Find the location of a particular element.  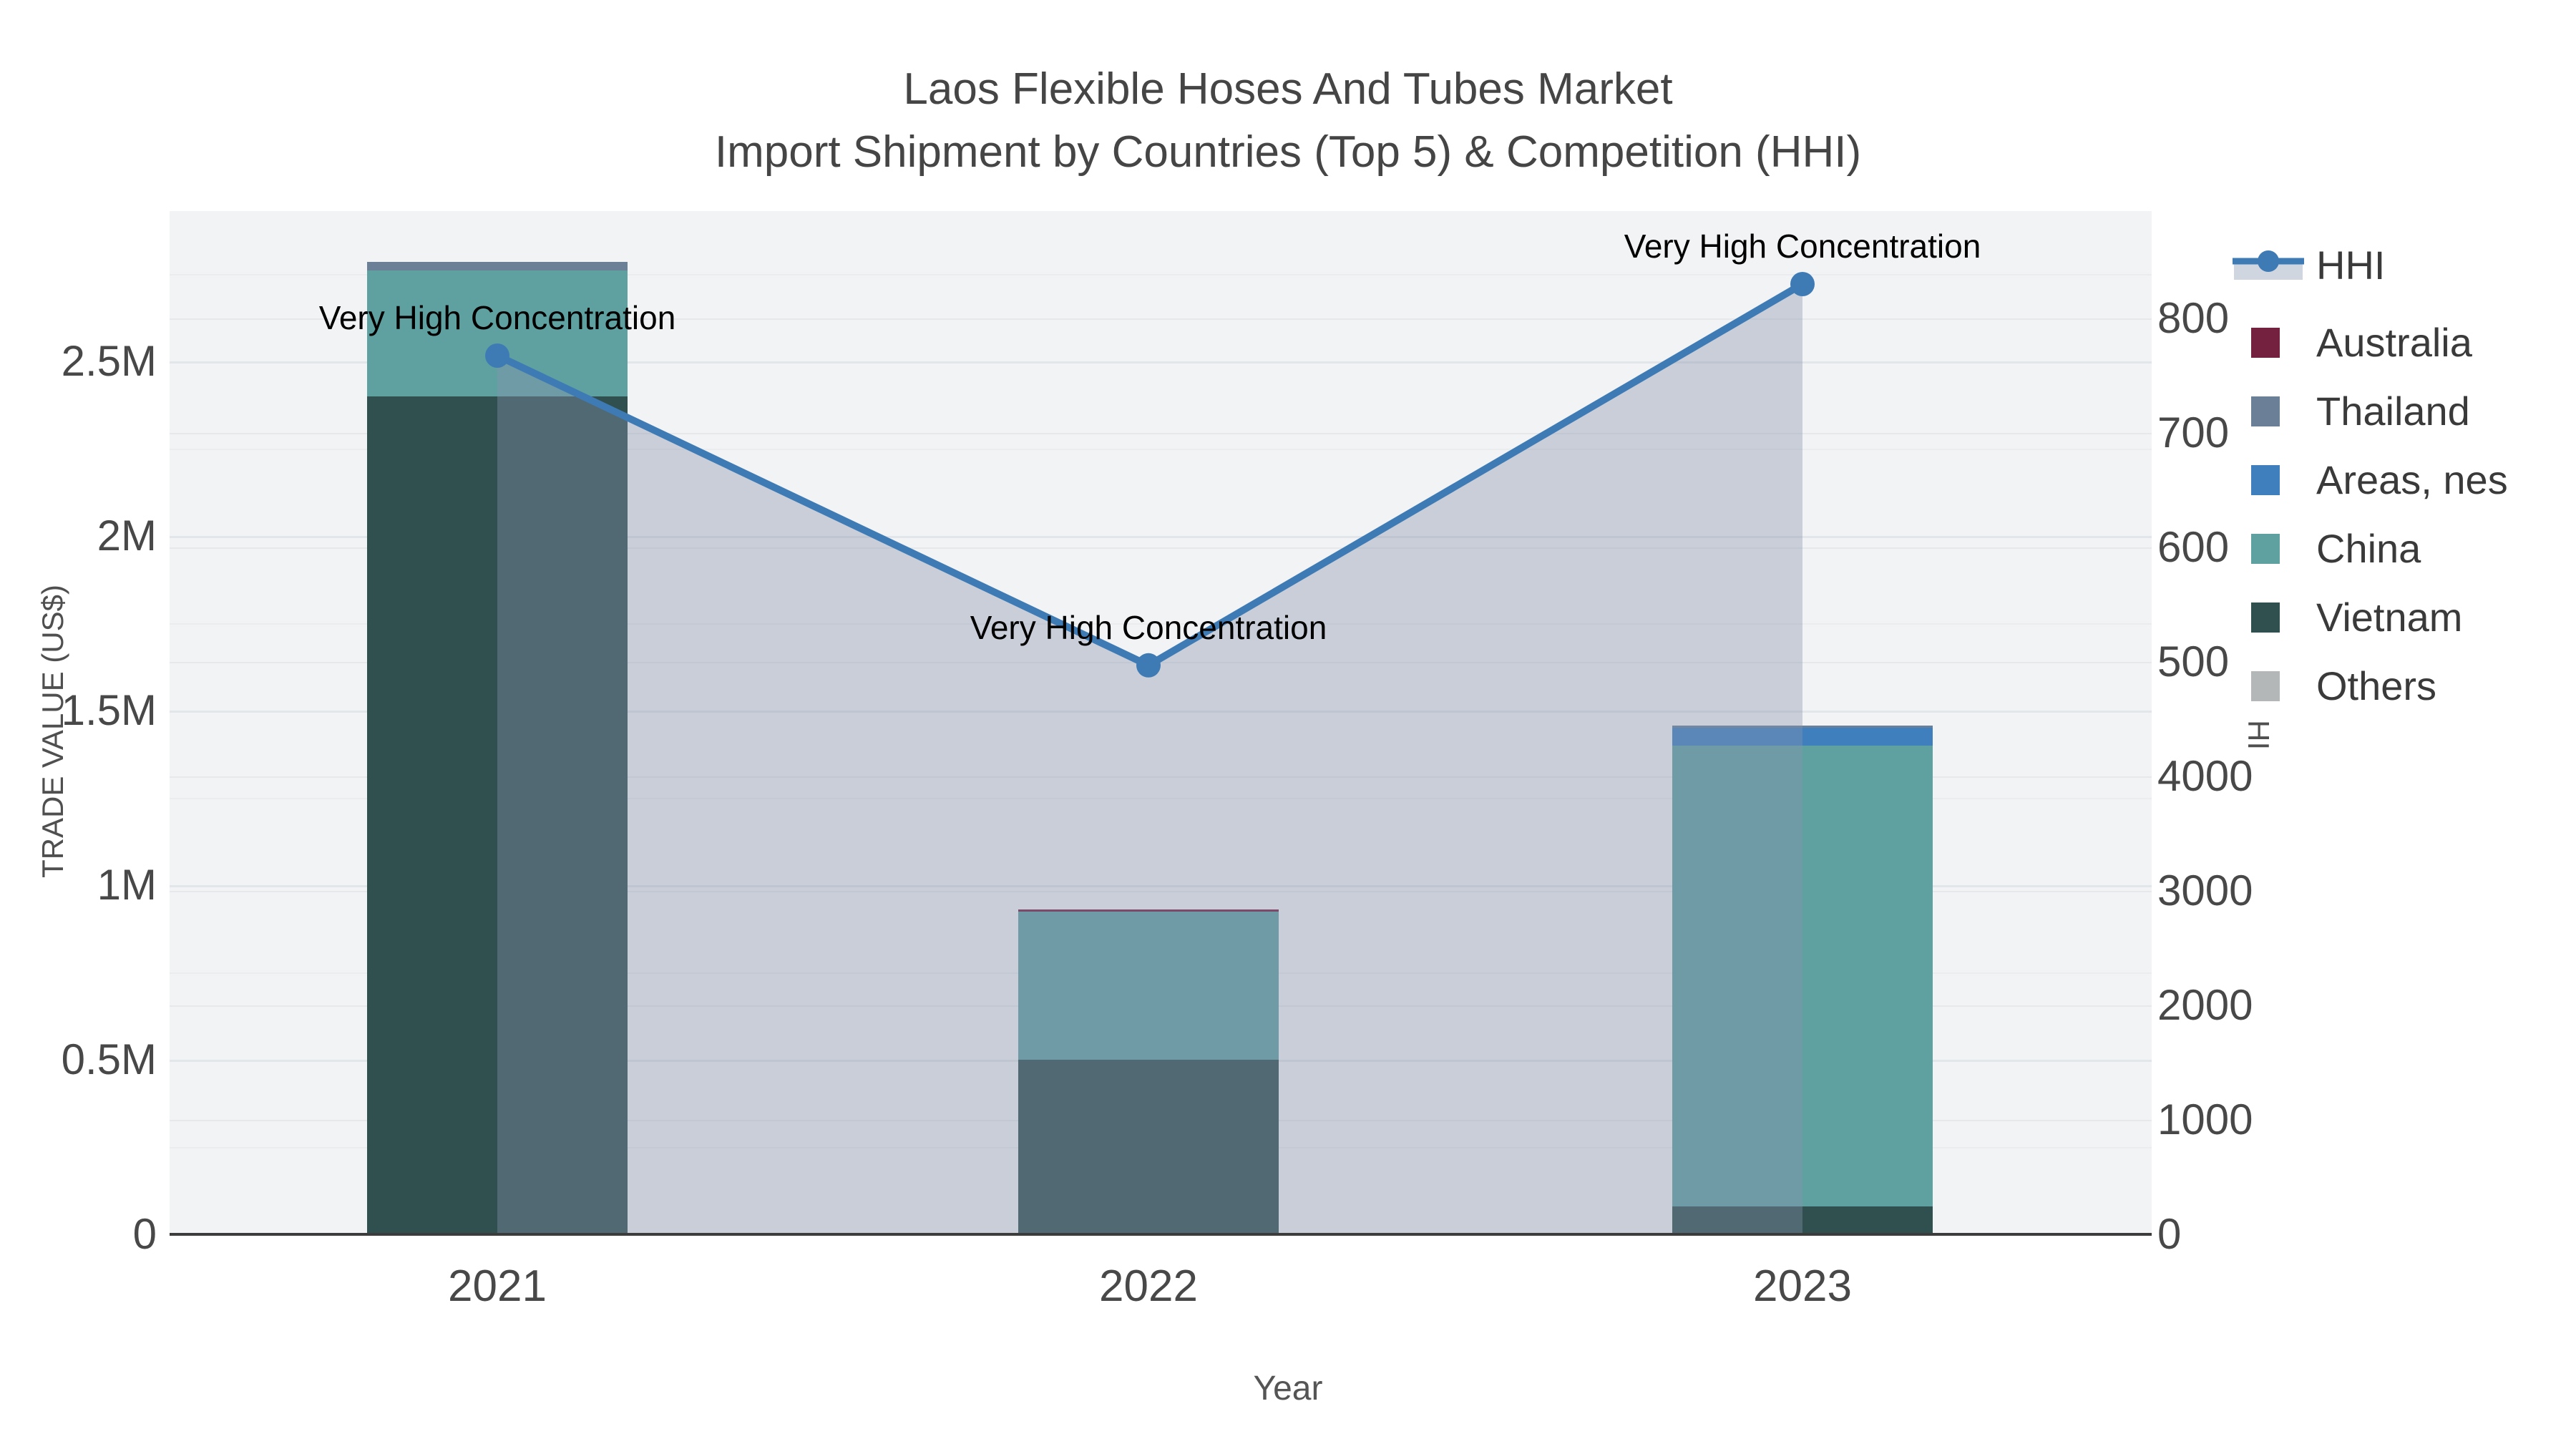

bar-2021-china is located at coordinates (497, 333).